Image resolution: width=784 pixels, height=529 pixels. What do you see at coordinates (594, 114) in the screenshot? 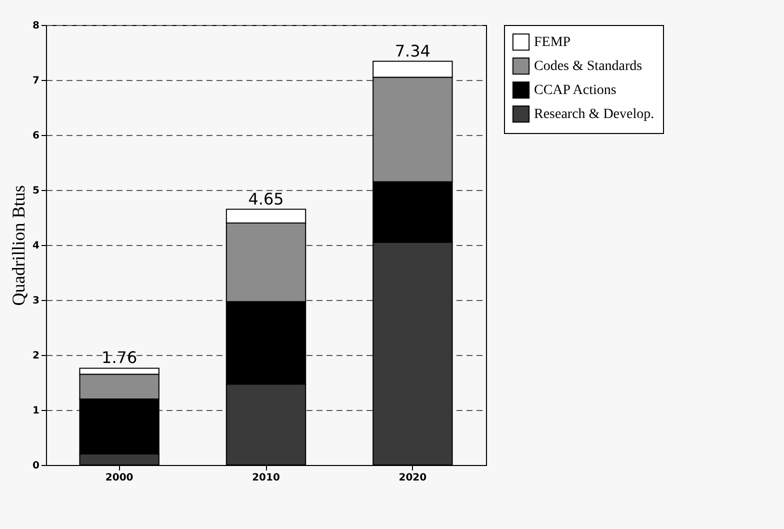
I see `legend-label: Research & Develop.` at bounding box center [594, 114].